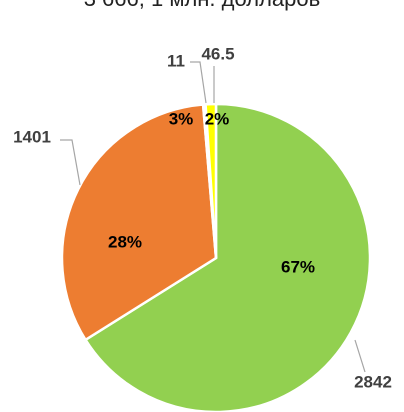 Image resolution: width=404 pixels, height=412 pixels. I want to click on data-label: 2842, so click(373, 381).